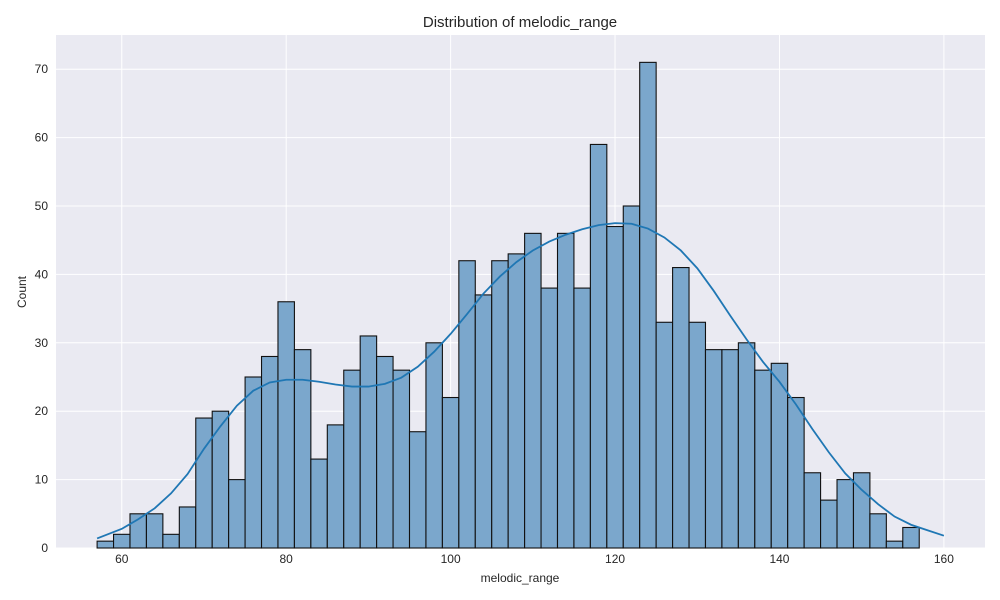  What do you see at coordinates (42, 480) in the screenshot?
I see `y-tick-label: 10` at bounding box center [42, 480].